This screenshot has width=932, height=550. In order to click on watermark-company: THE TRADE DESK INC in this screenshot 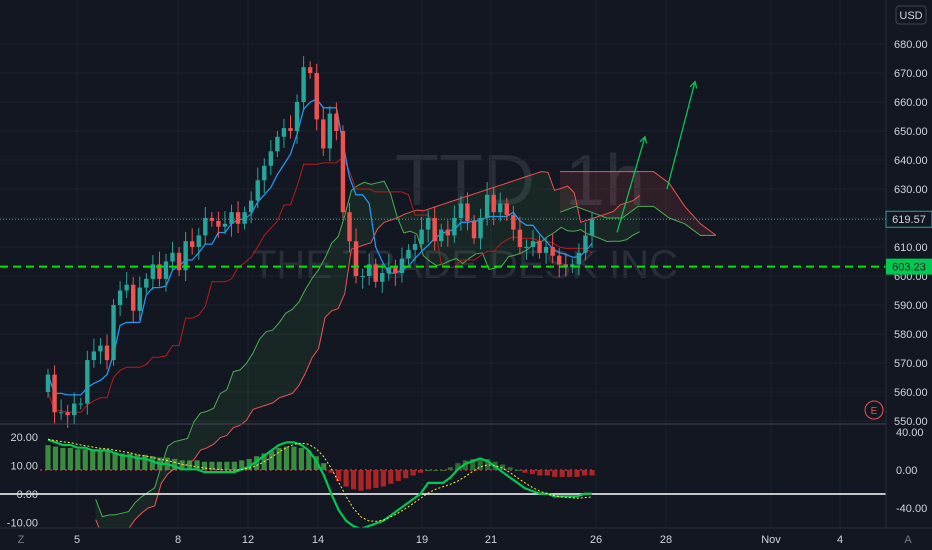, I will do `click(465, 265)`.